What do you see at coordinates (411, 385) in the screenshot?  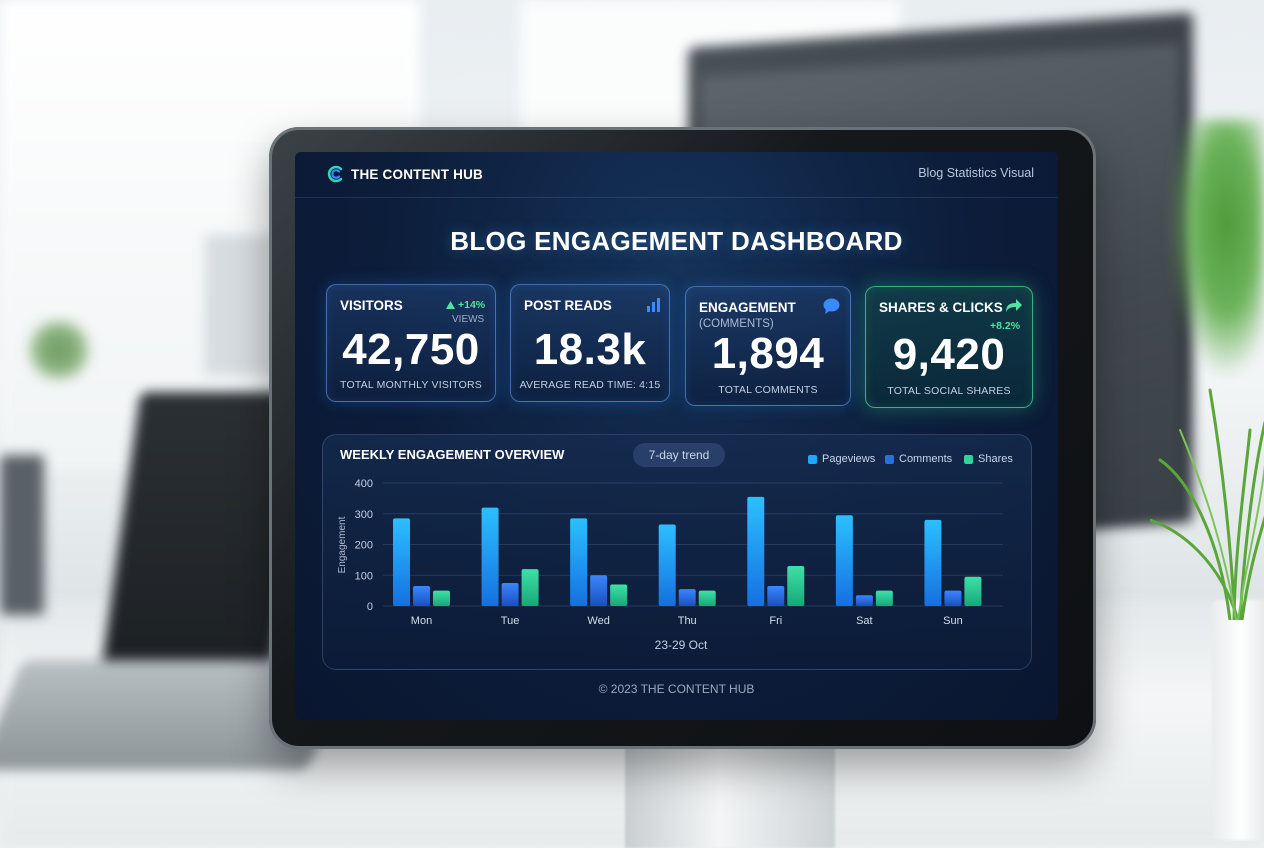 I see `kpi-caption: TOTAL MONTHLY VISITORS` at bounding box center [411, 385].